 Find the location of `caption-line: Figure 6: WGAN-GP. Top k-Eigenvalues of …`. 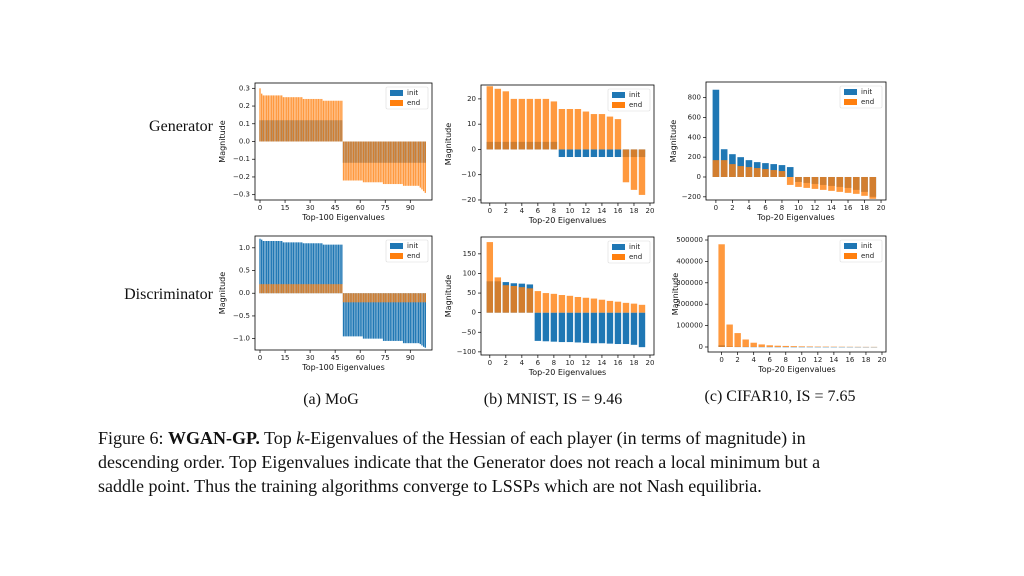

caption-line: Figure 6: WGAN-GP. Top k-Eigenvalues of … is located at coordinates (452, 438).